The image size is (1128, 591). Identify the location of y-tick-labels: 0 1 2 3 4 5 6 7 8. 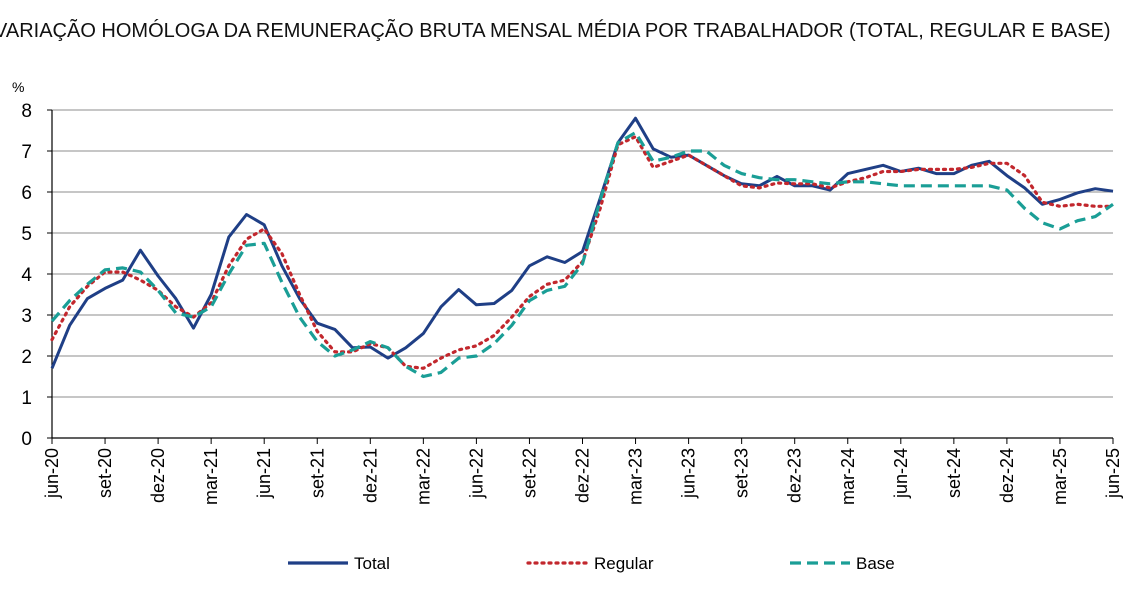
(26, 275).